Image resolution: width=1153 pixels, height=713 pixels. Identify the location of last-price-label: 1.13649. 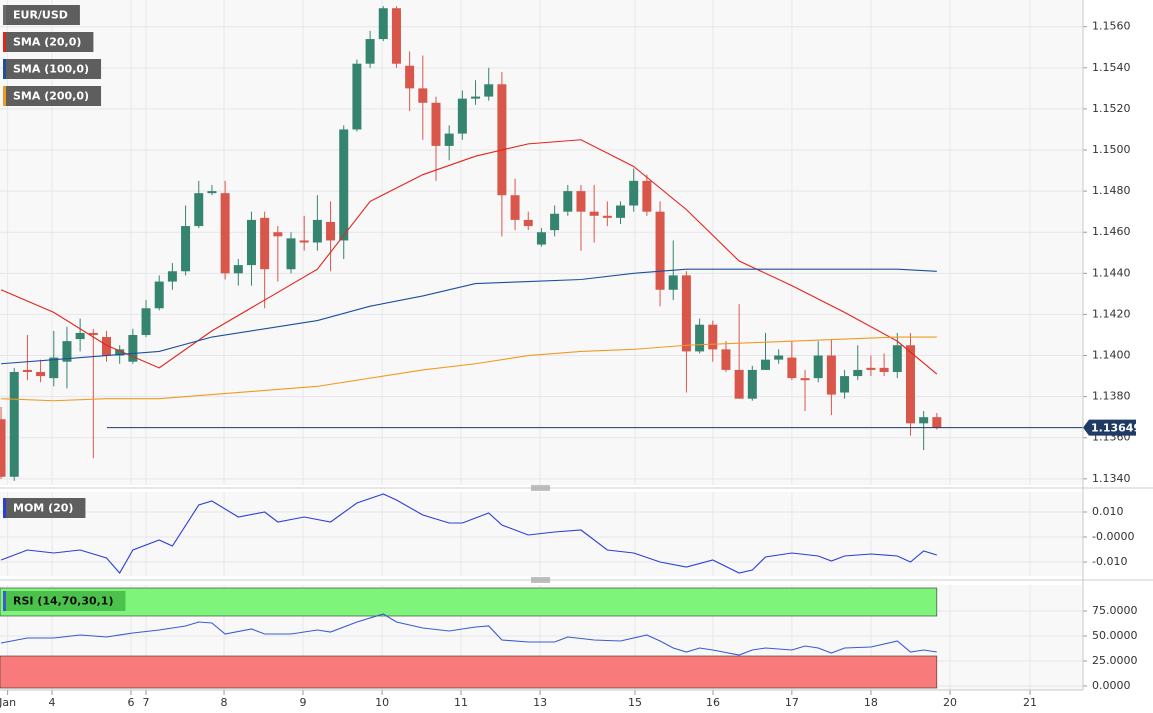
(1116, 428).